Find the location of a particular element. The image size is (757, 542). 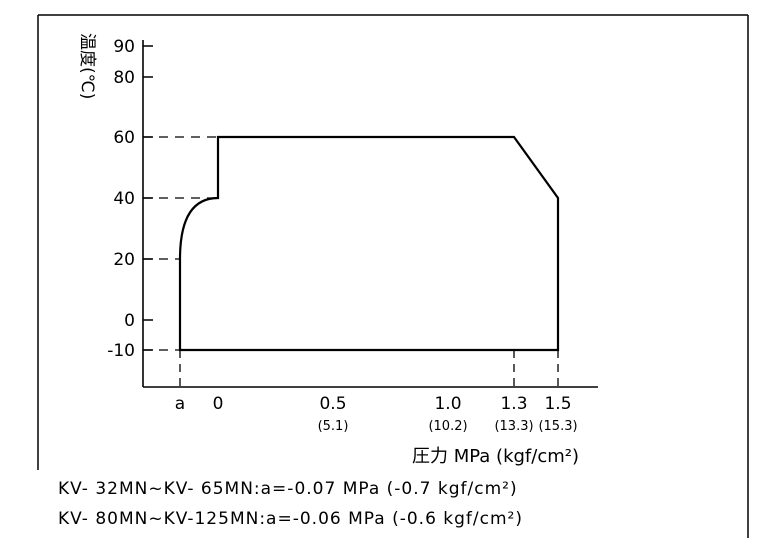

x-tick-sublabel: (5.1) is located at coordinates (333, 426).